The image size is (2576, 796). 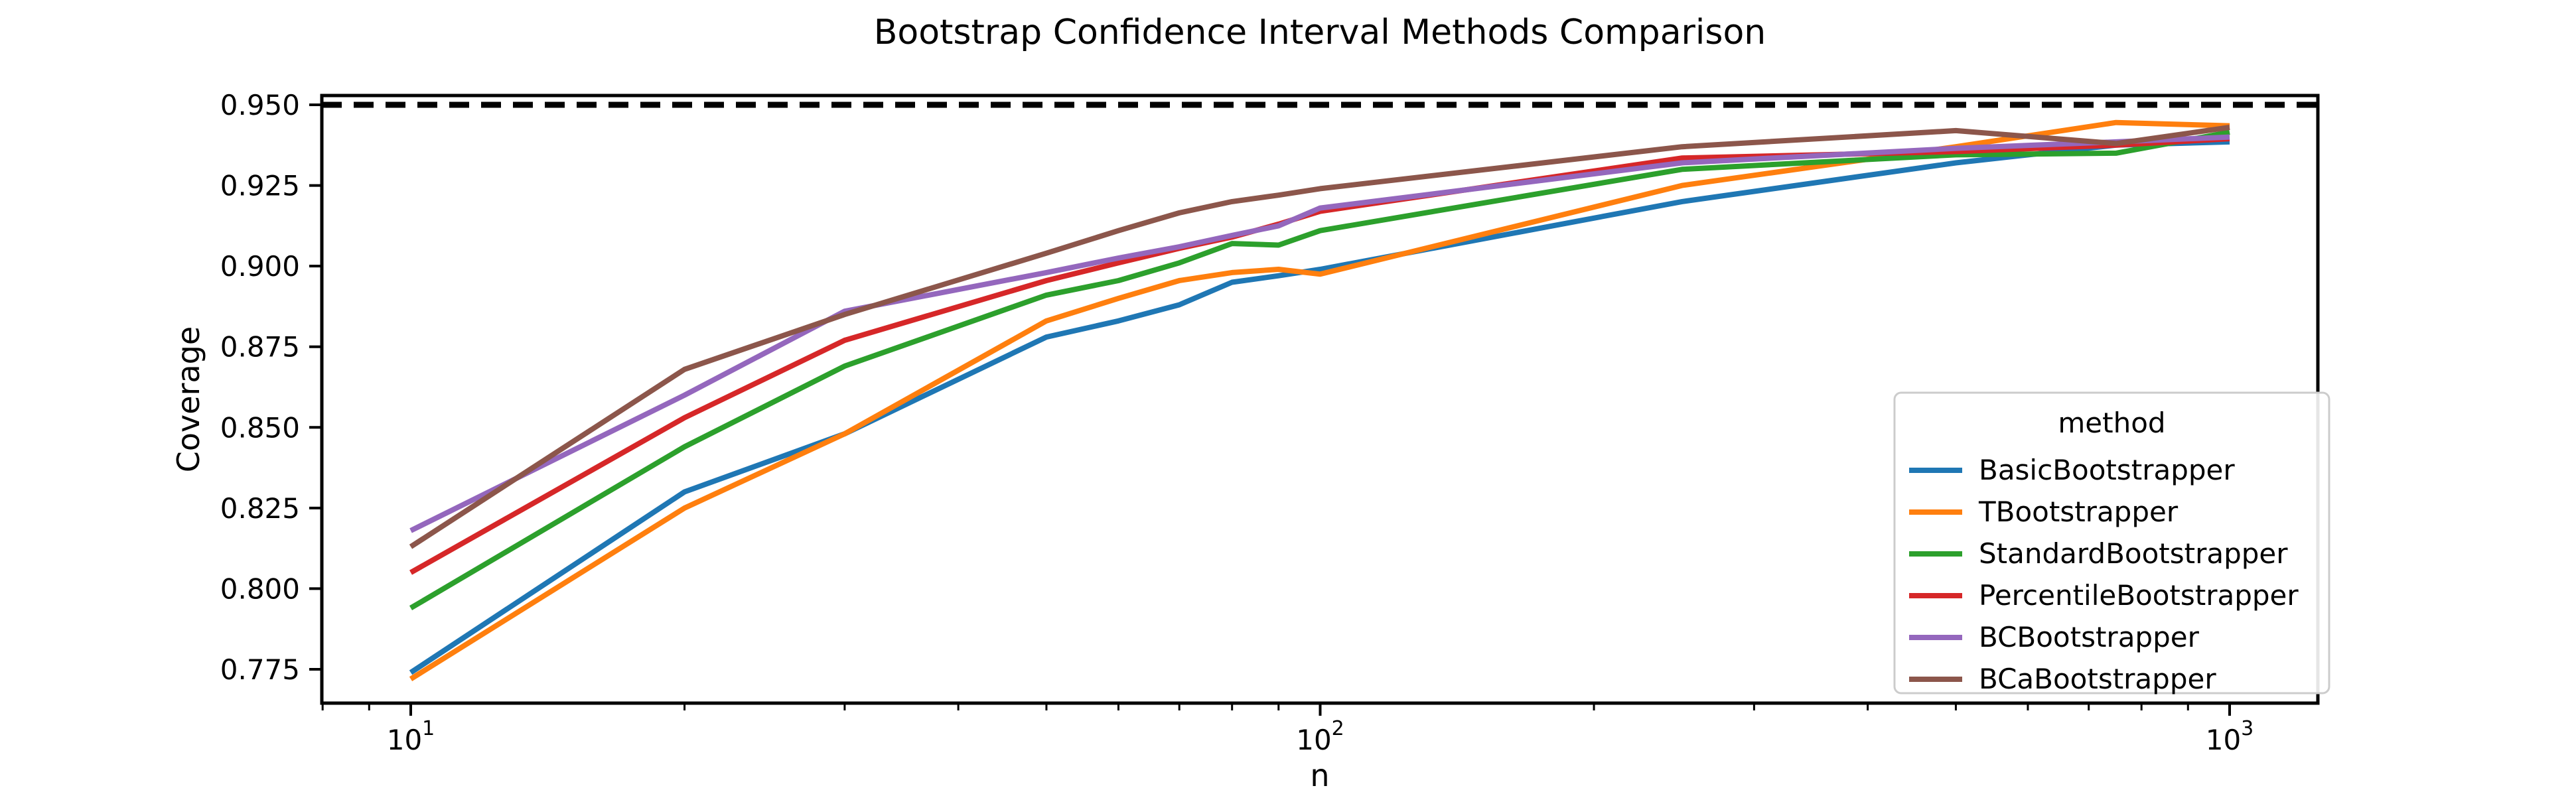 What do you see at coordinates (2134, 554) in the screenshot?
I see `legend-label-StandardBootstrapper: StandardBootstrapper` at bounding box center [2134, 554].